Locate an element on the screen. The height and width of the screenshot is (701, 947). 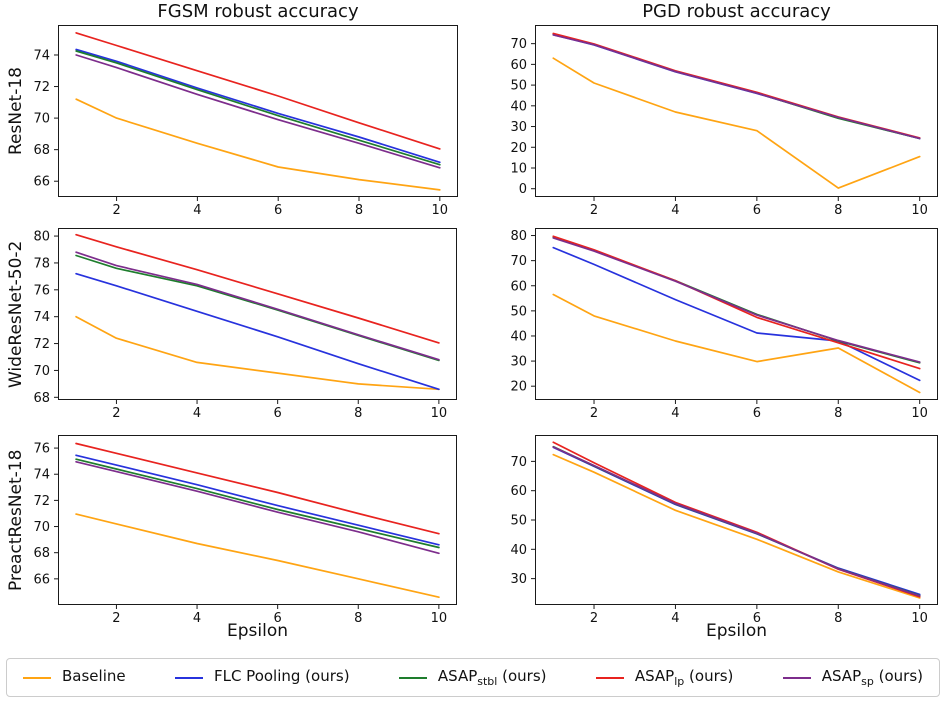
svg-text: 0 is located at coordinates (523, 189).